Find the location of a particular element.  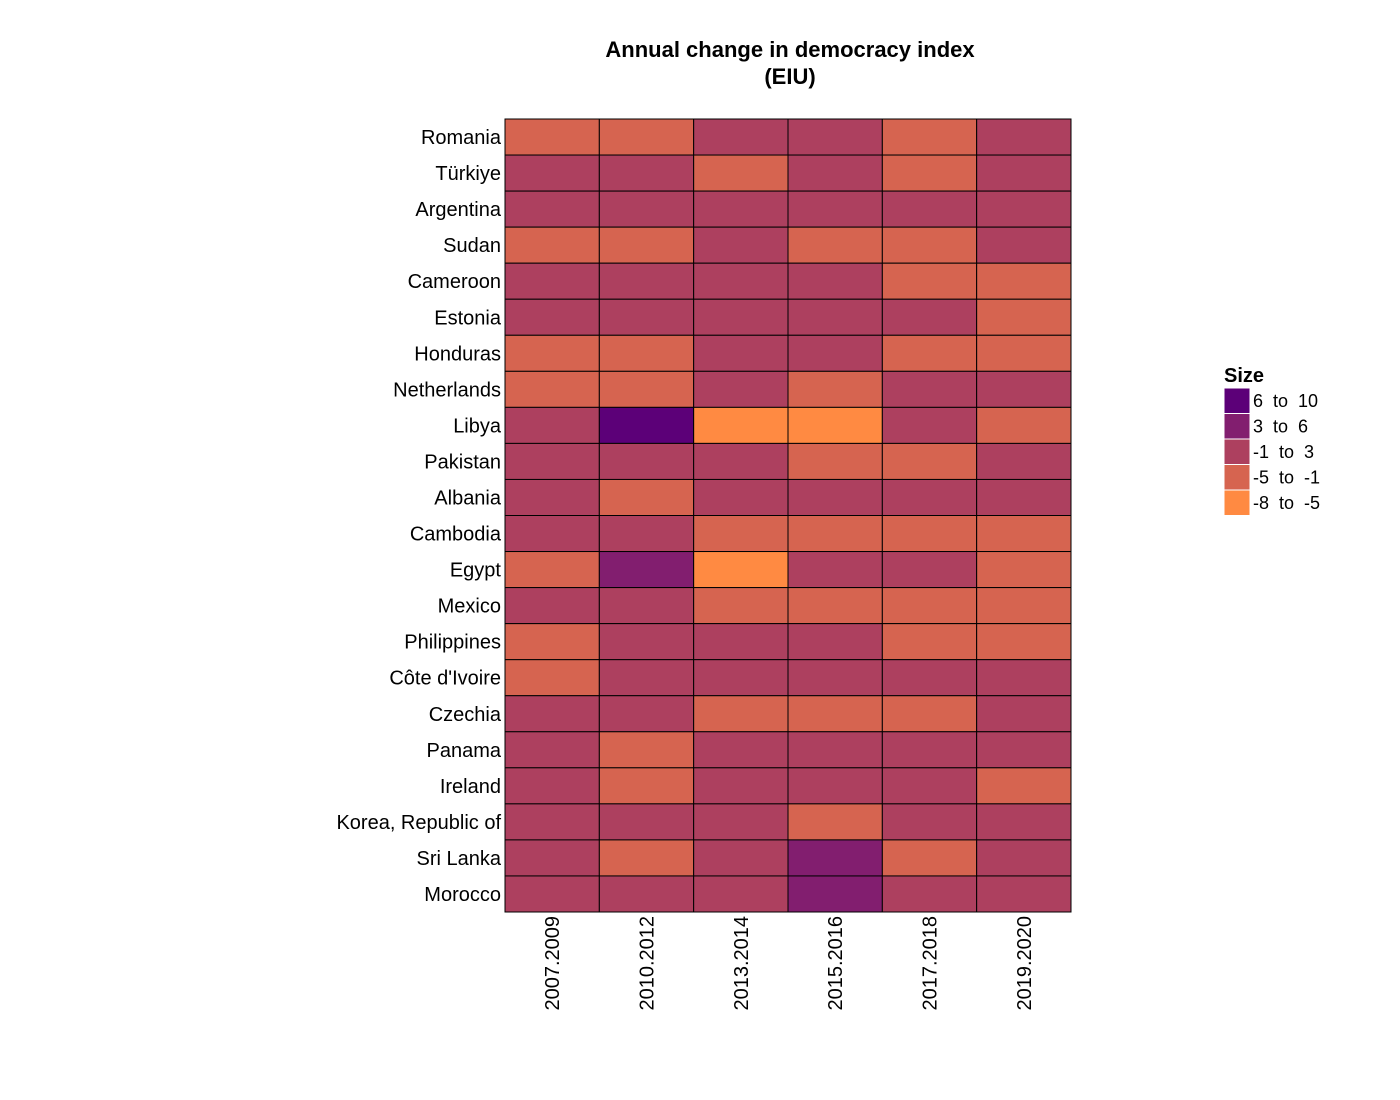

chart-subtitle: (EIU) is located at coordinates (789, 76).